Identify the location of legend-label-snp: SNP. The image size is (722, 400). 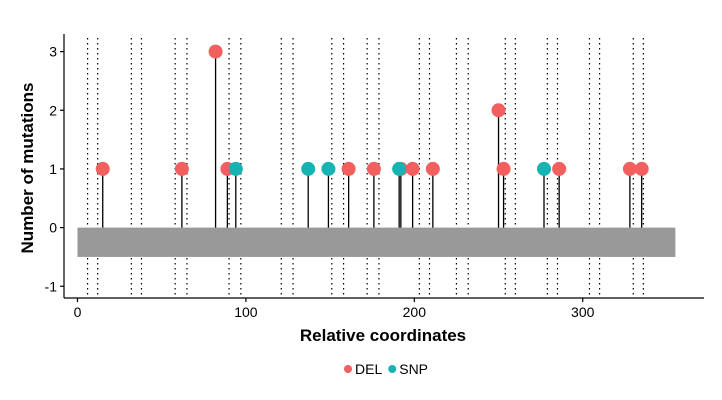
(413, 369).